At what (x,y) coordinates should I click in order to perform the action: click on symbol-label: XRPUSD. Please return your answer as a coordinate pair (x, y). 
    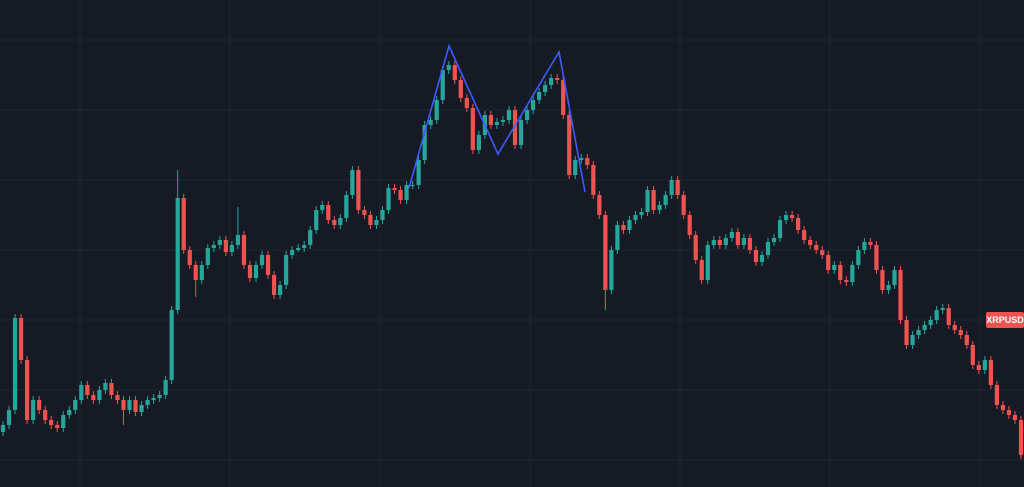
    Looking at the image, I should click on (1005, 320).